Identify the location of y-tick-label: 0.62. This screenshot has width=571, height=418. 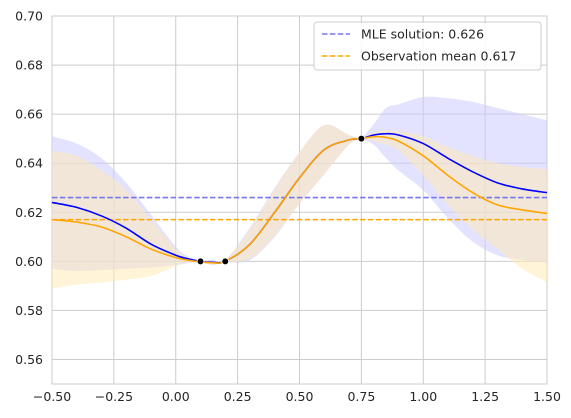
(29, 212).